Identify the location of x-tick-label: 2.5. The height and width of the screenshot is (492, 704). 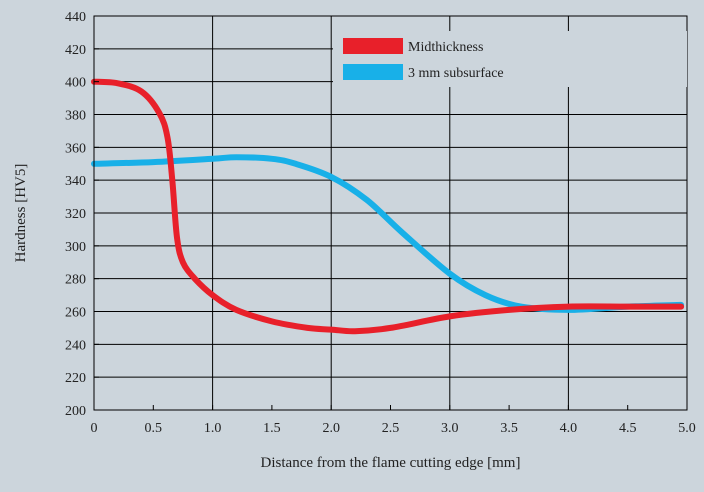
(391, 428).